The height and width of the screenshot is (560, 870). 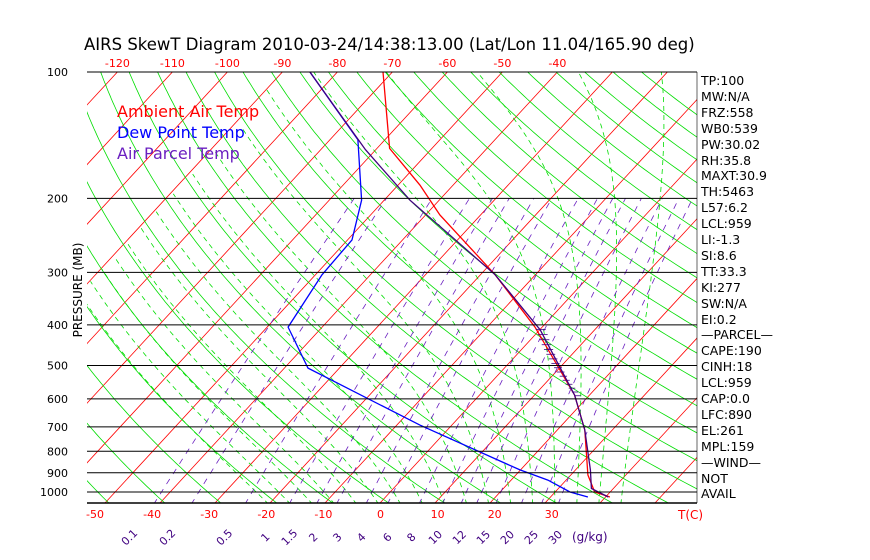 I want to click on mixing-ratio-tick-label: 1.5, so click(x=290, y=538).